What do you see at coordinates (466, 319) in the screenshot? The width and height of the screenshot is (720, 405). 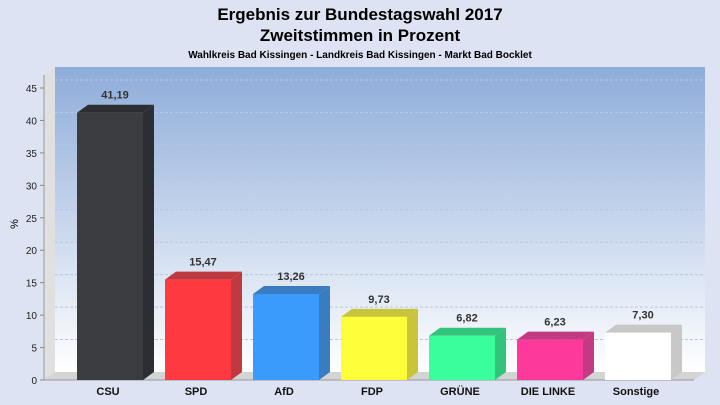 I see `data-label: 6,82` at bounding box center [466, 319].